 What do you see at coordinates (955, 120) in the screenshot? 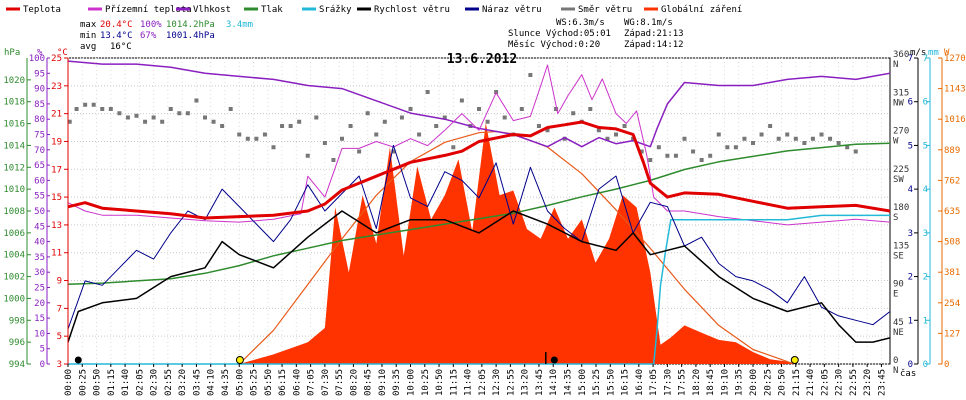
I see `radiation-tick-label: 1016` at bounding box center [955, 120].